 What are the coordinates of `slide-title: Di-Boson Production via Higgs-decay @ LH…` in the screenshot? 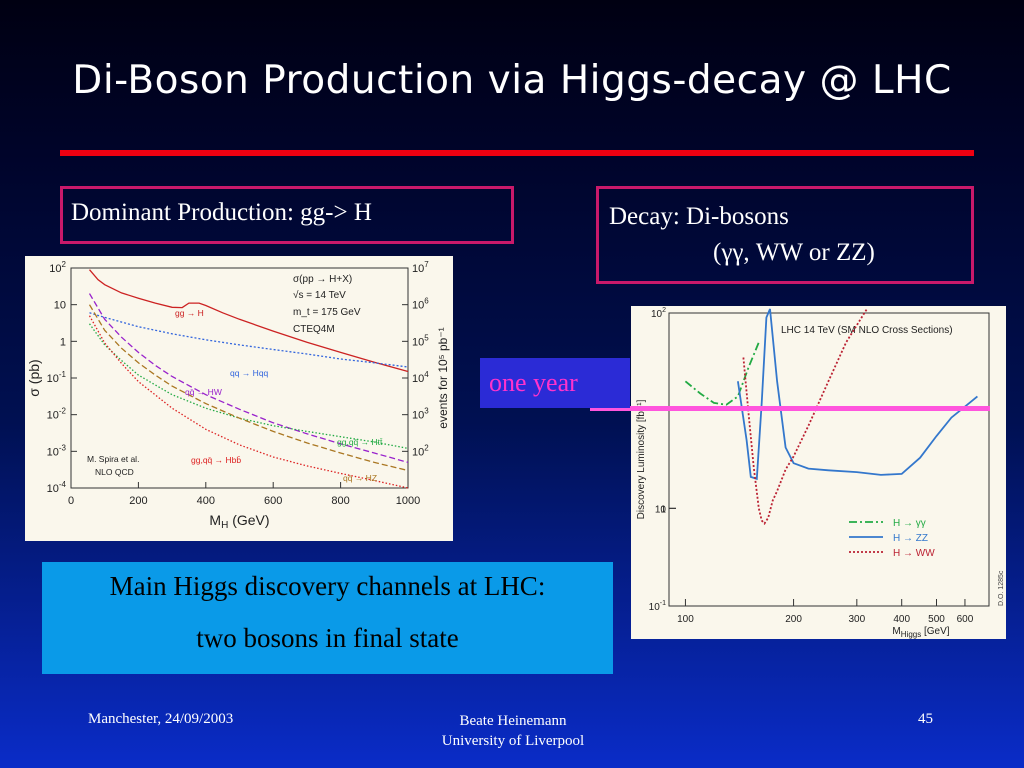 It's located at (512, 80).